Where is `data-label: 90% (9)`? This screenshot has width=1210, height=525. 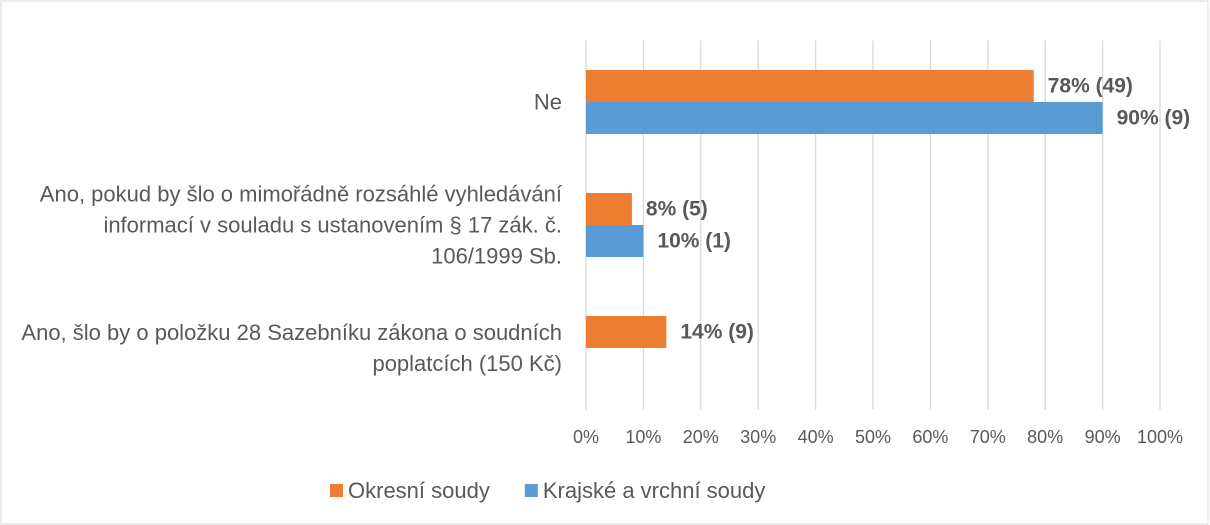 data-label: 90% (9) is located at coordinates (1154, 118).